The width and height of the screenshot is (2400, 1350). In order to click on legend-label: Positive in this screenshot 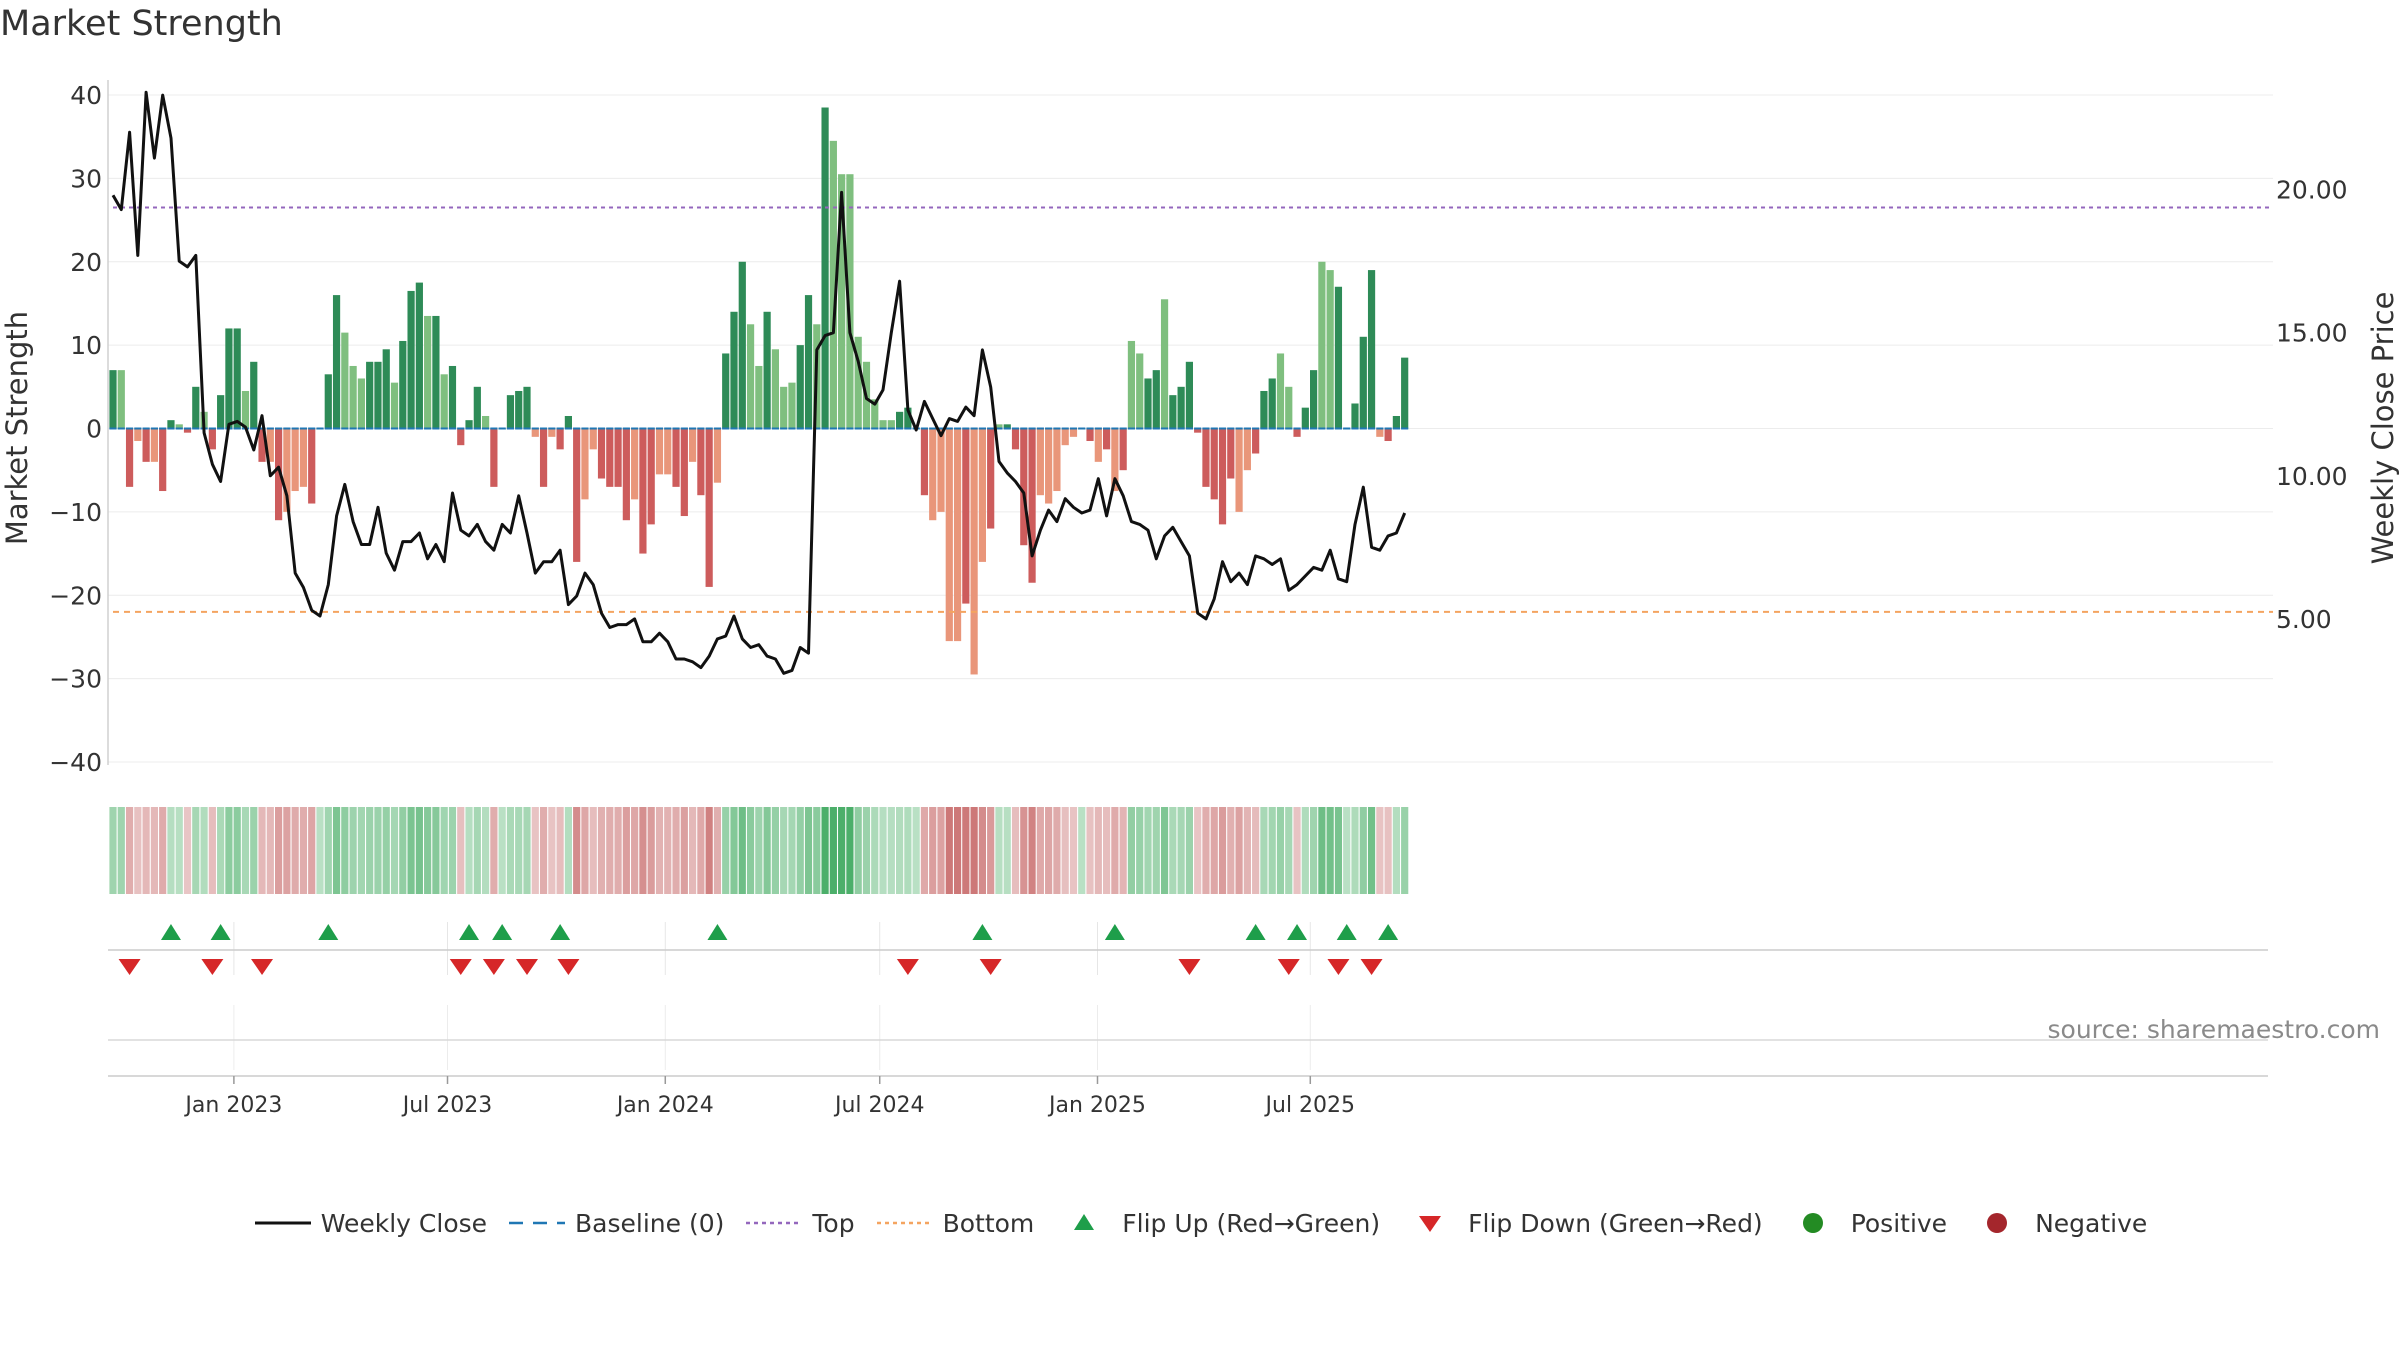, I will do `click(1899, 1223)`.